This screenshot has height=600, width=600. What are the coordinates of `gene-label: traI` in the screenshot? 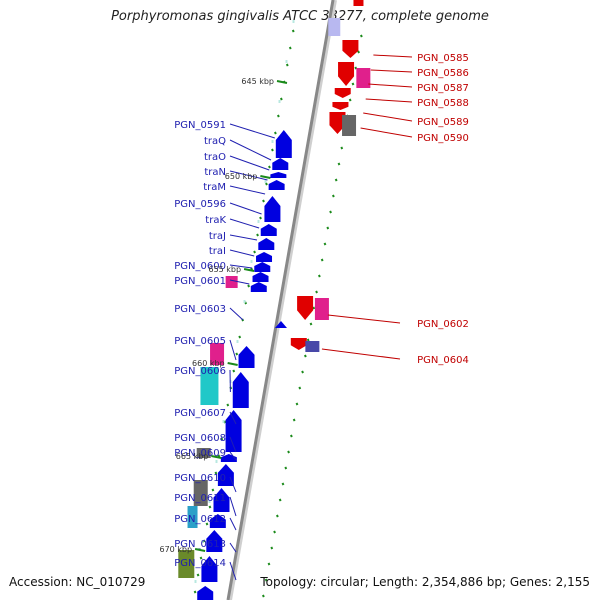 It's located at (217, 251).